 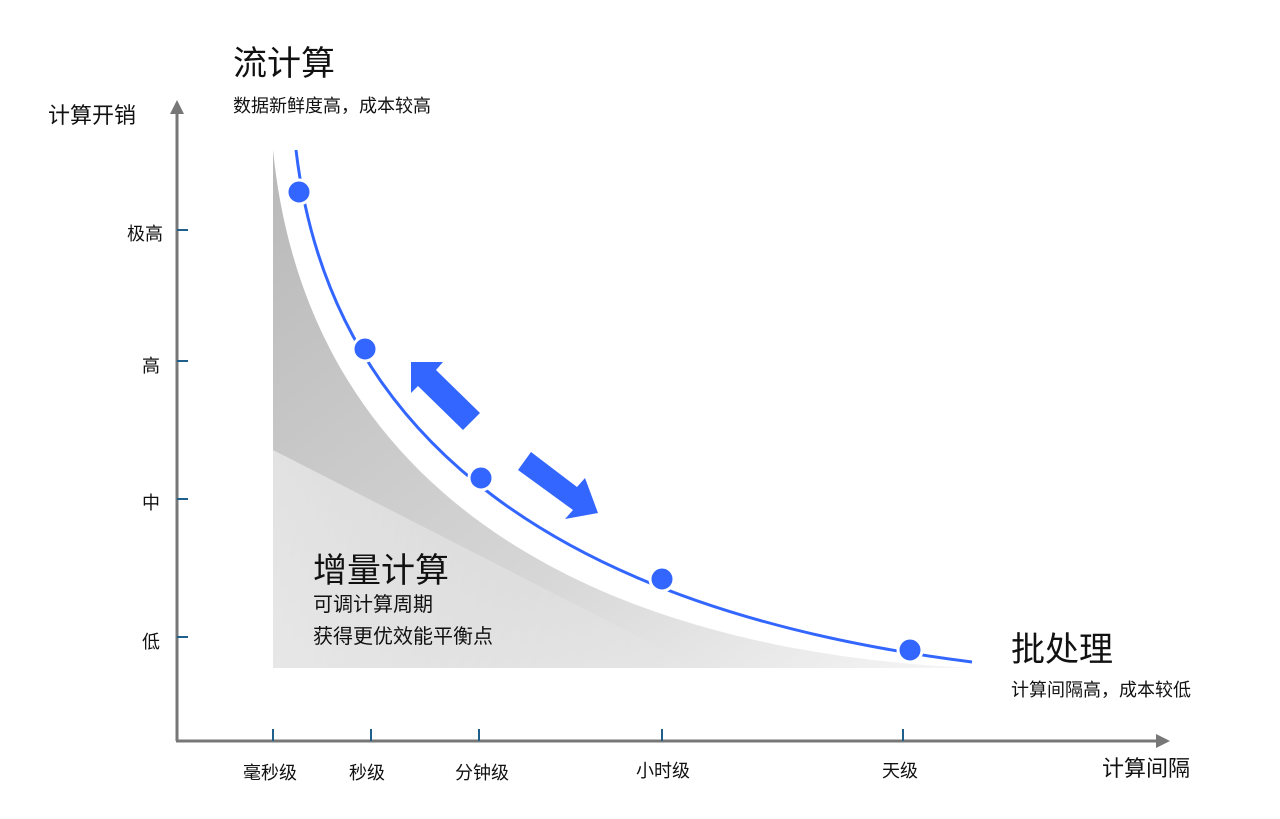 I want to click on point-hour, so click(x=662, y=579).